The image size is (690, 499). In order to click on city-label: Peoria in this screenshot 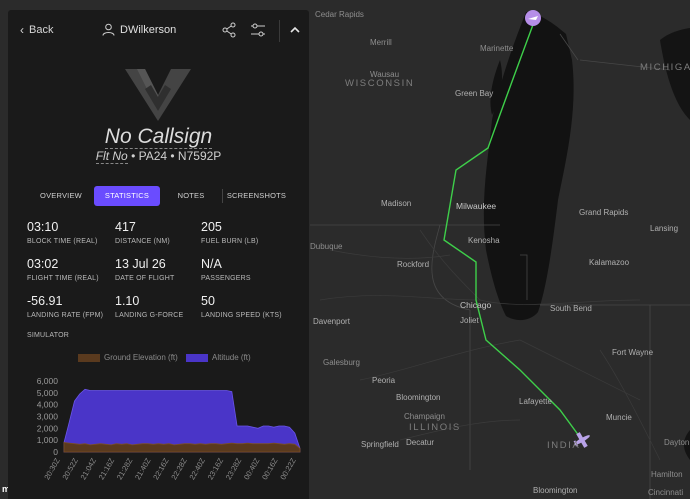, I will do `click(384, 380)`.